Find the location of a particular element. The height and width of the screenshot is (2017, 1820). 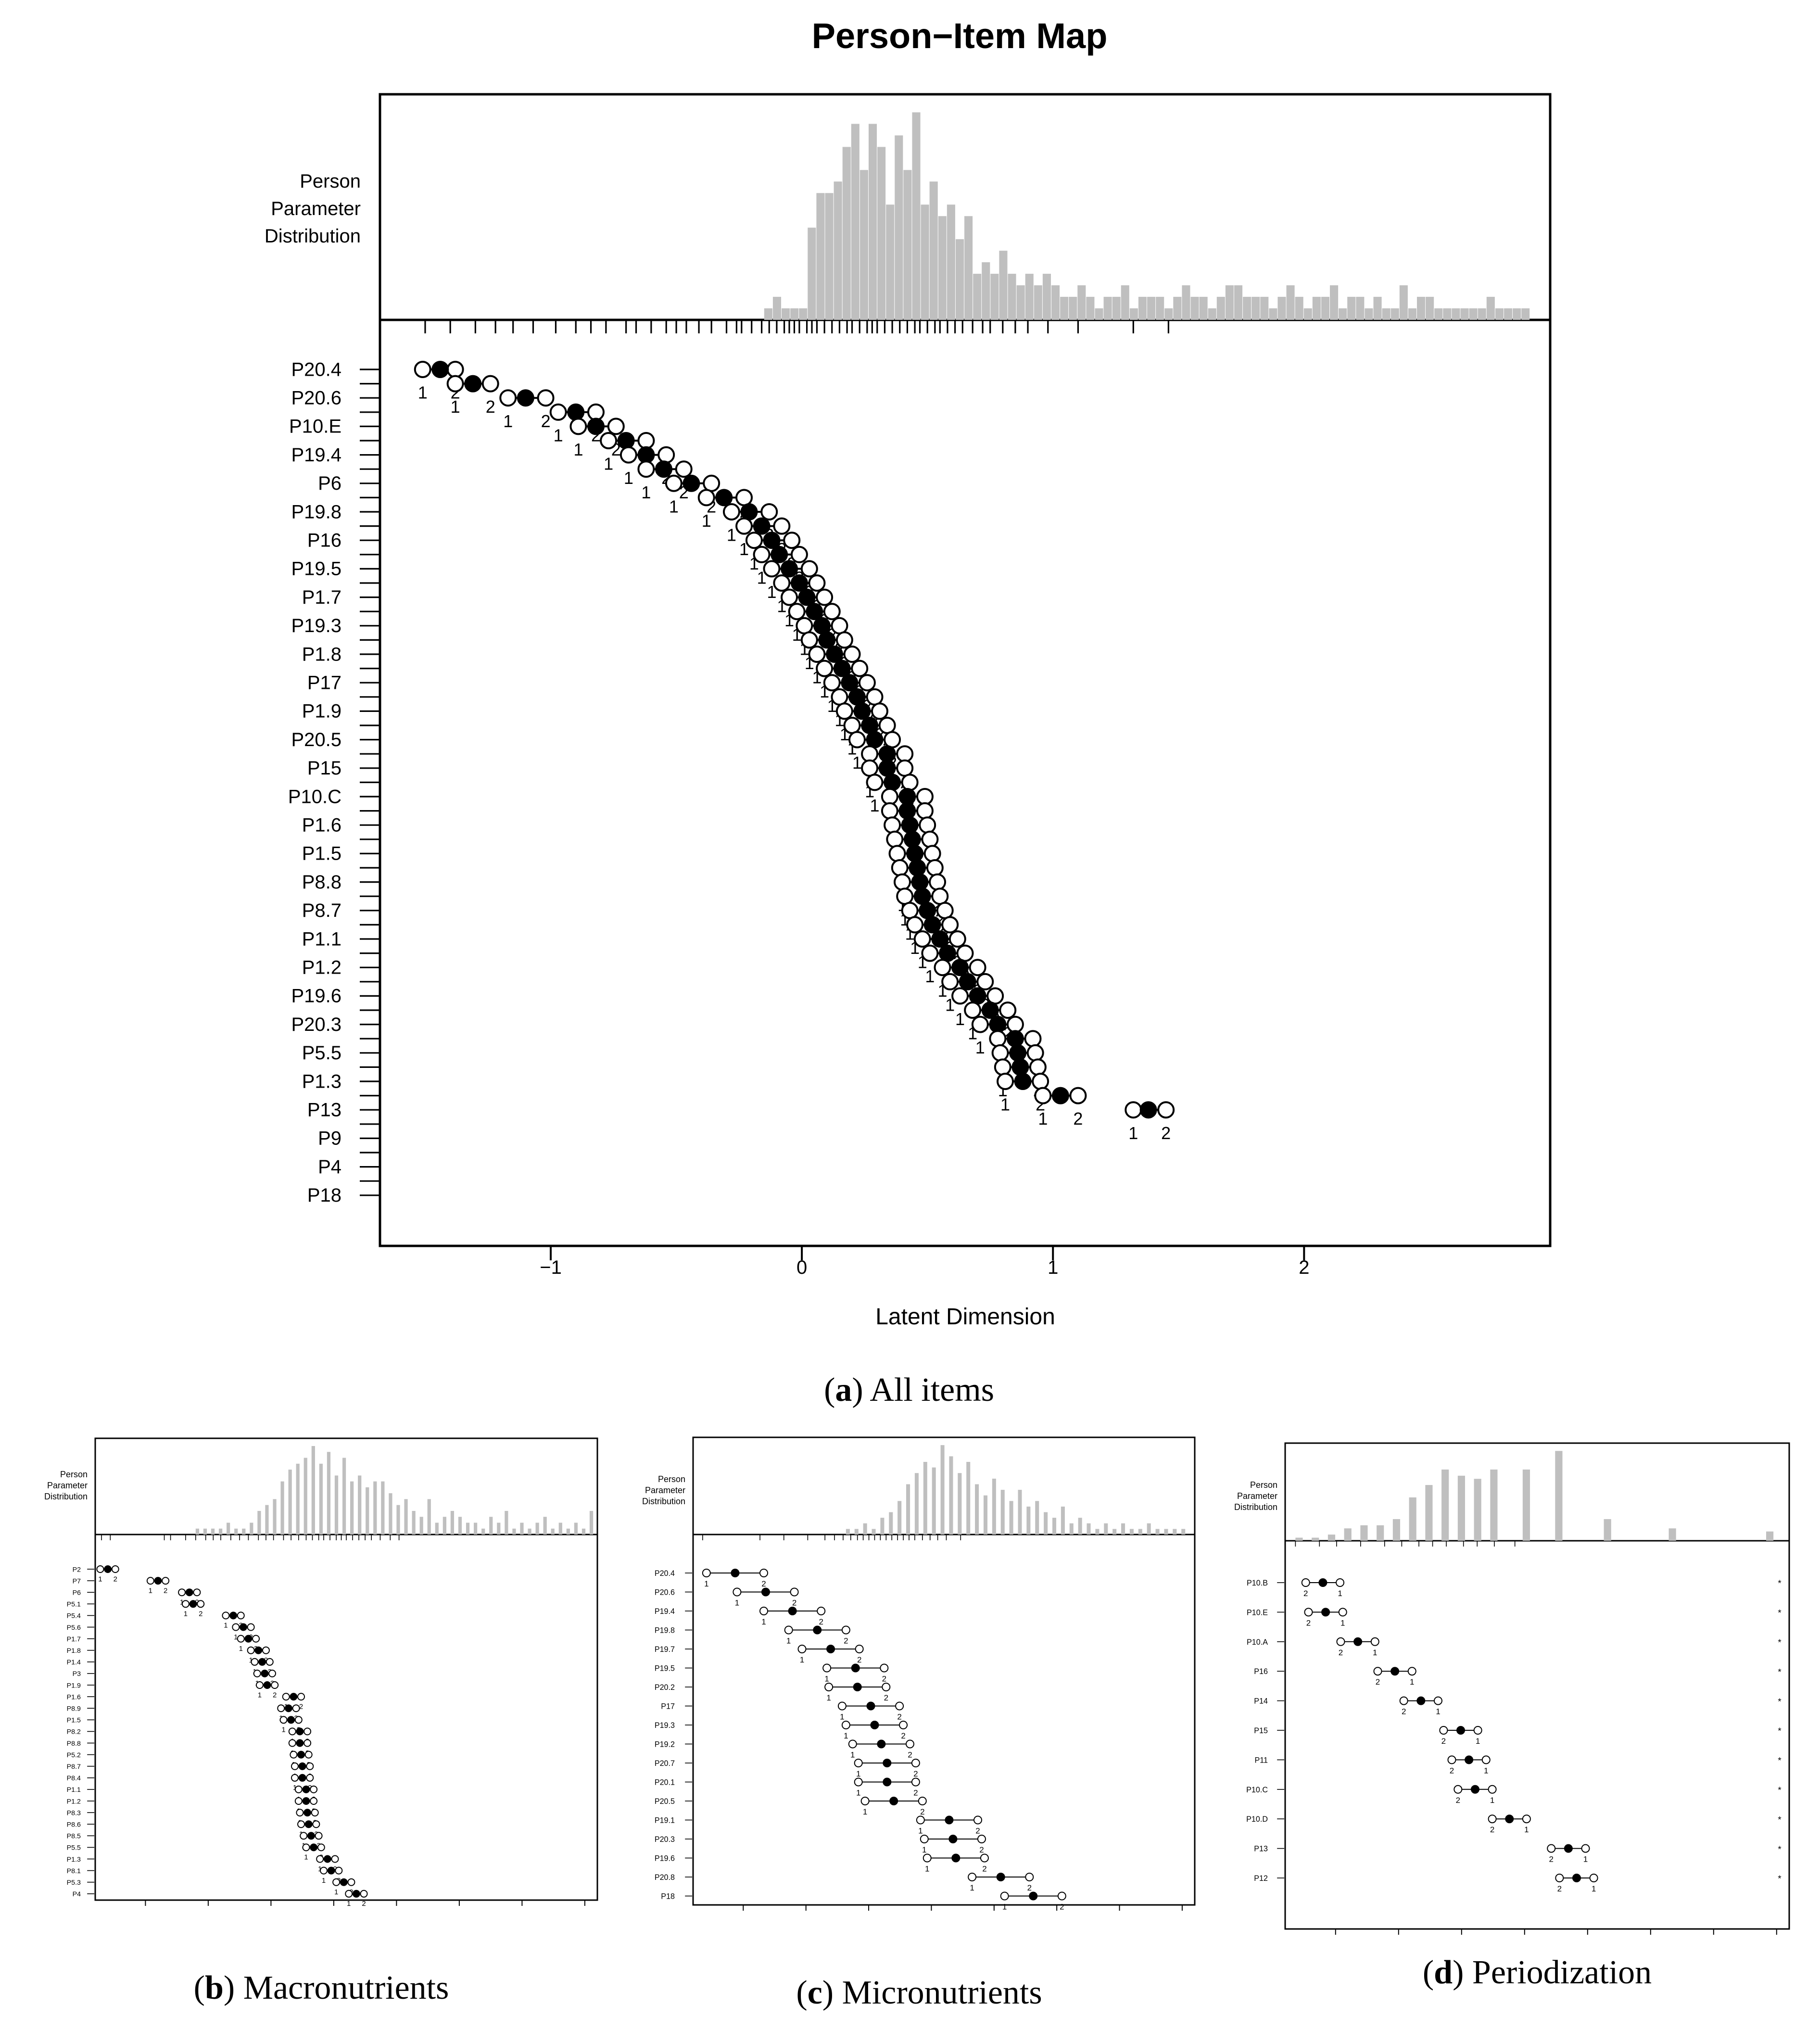

item-label: P1.6 is located at coordinates (321, 825).